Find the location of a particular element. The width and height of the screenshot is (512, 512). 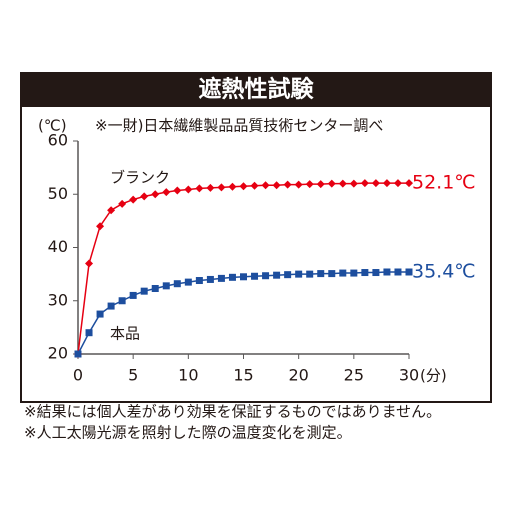

x-tick-label: 20 is located at coordinates (298, 375).